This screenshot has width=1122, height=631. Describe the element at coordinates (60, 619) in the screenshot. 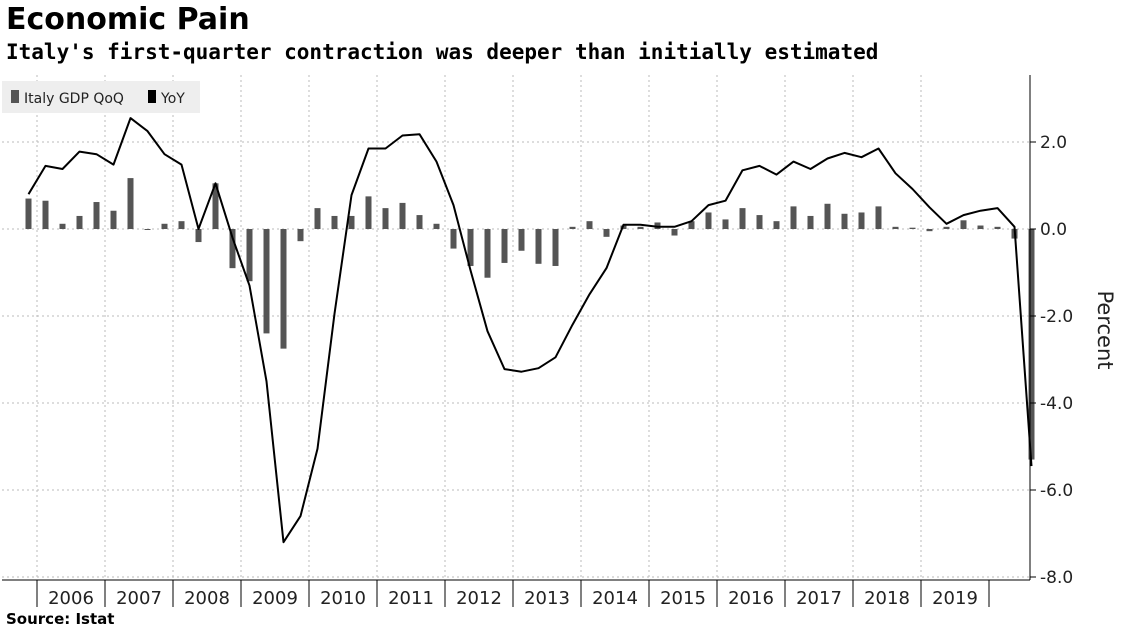

I see `source-note: Source: Istat` at that location.